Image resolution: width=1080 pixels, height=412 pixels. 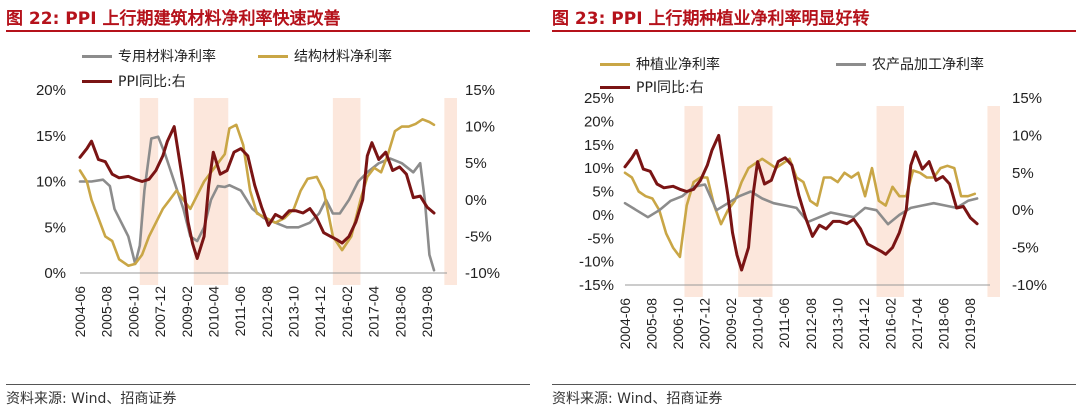 What do you see at coordinates (51, 90) in the screenshot?
I see `left-y-left-tick-label: 20%` at bounding box center [51, 90].